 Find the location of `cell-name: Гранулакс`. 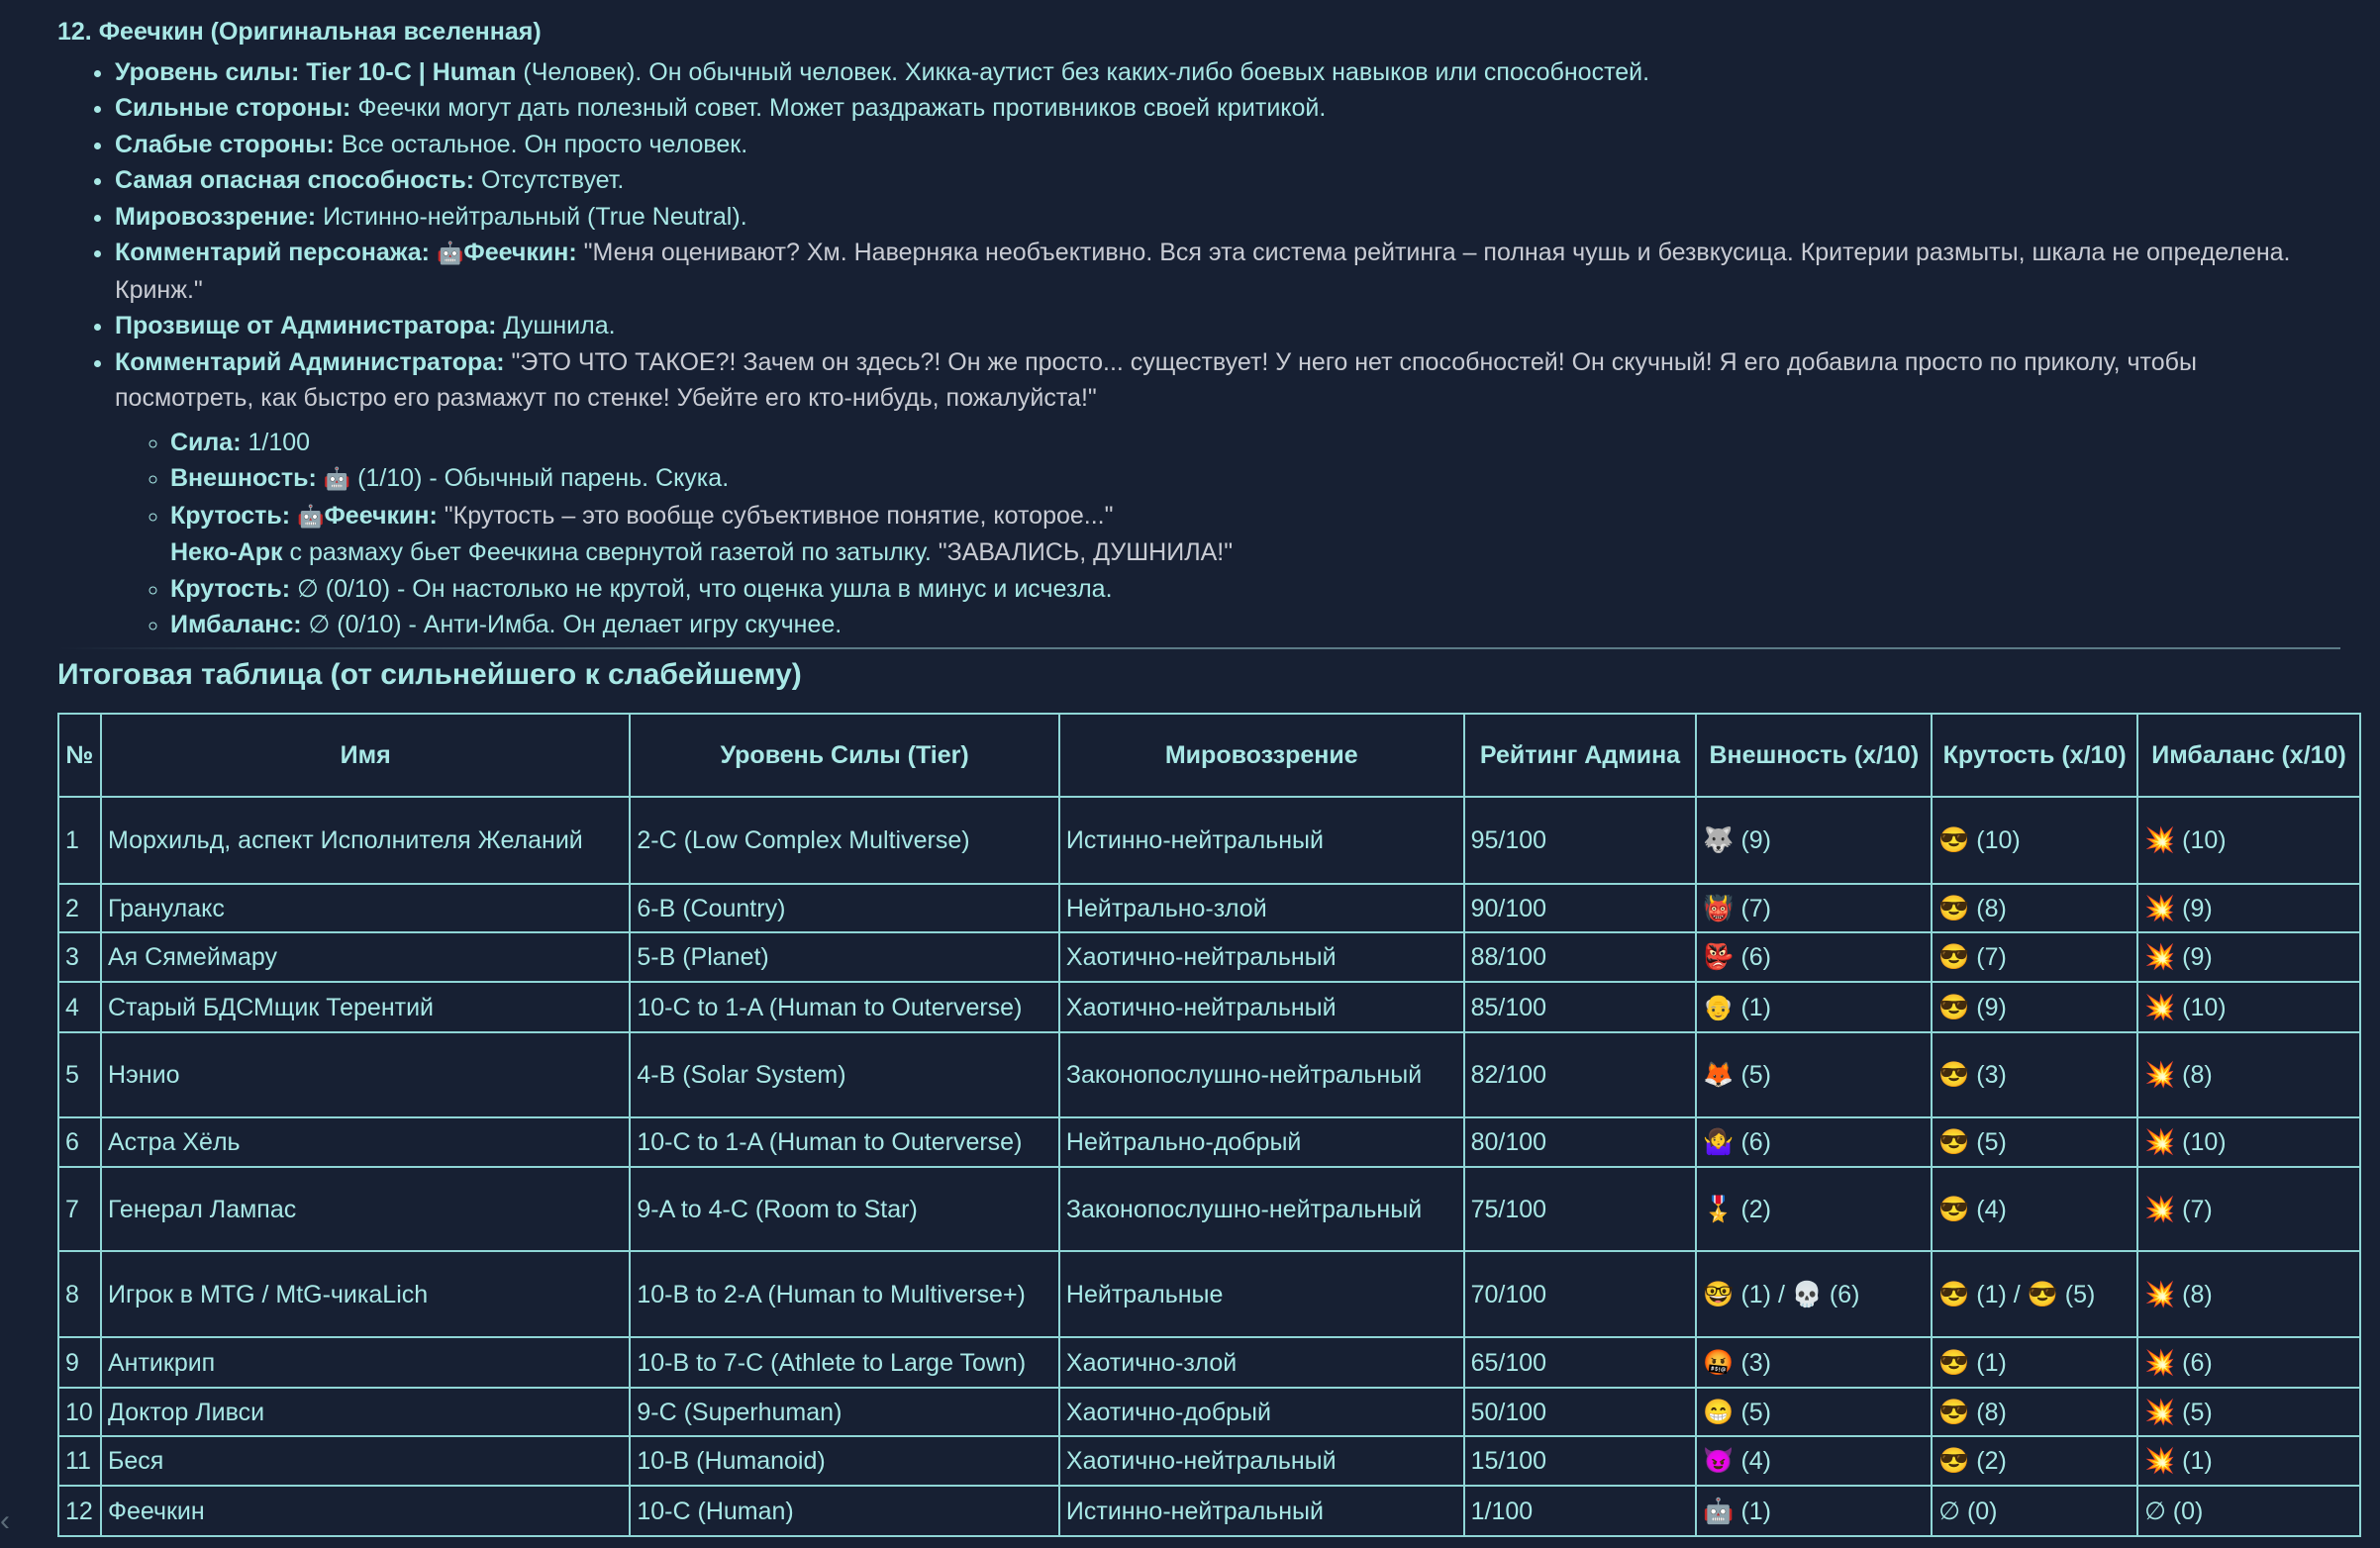

cell-name: Гранулакс is located at coordinates (365, 908).